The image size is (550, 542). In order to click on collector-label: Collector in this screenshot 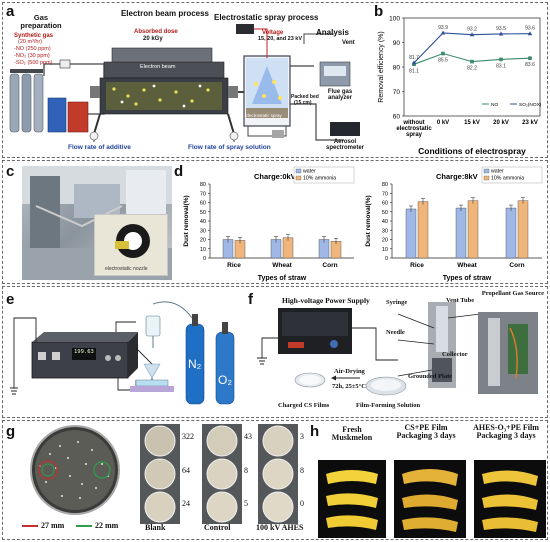, I will do `click(455, 354)`.